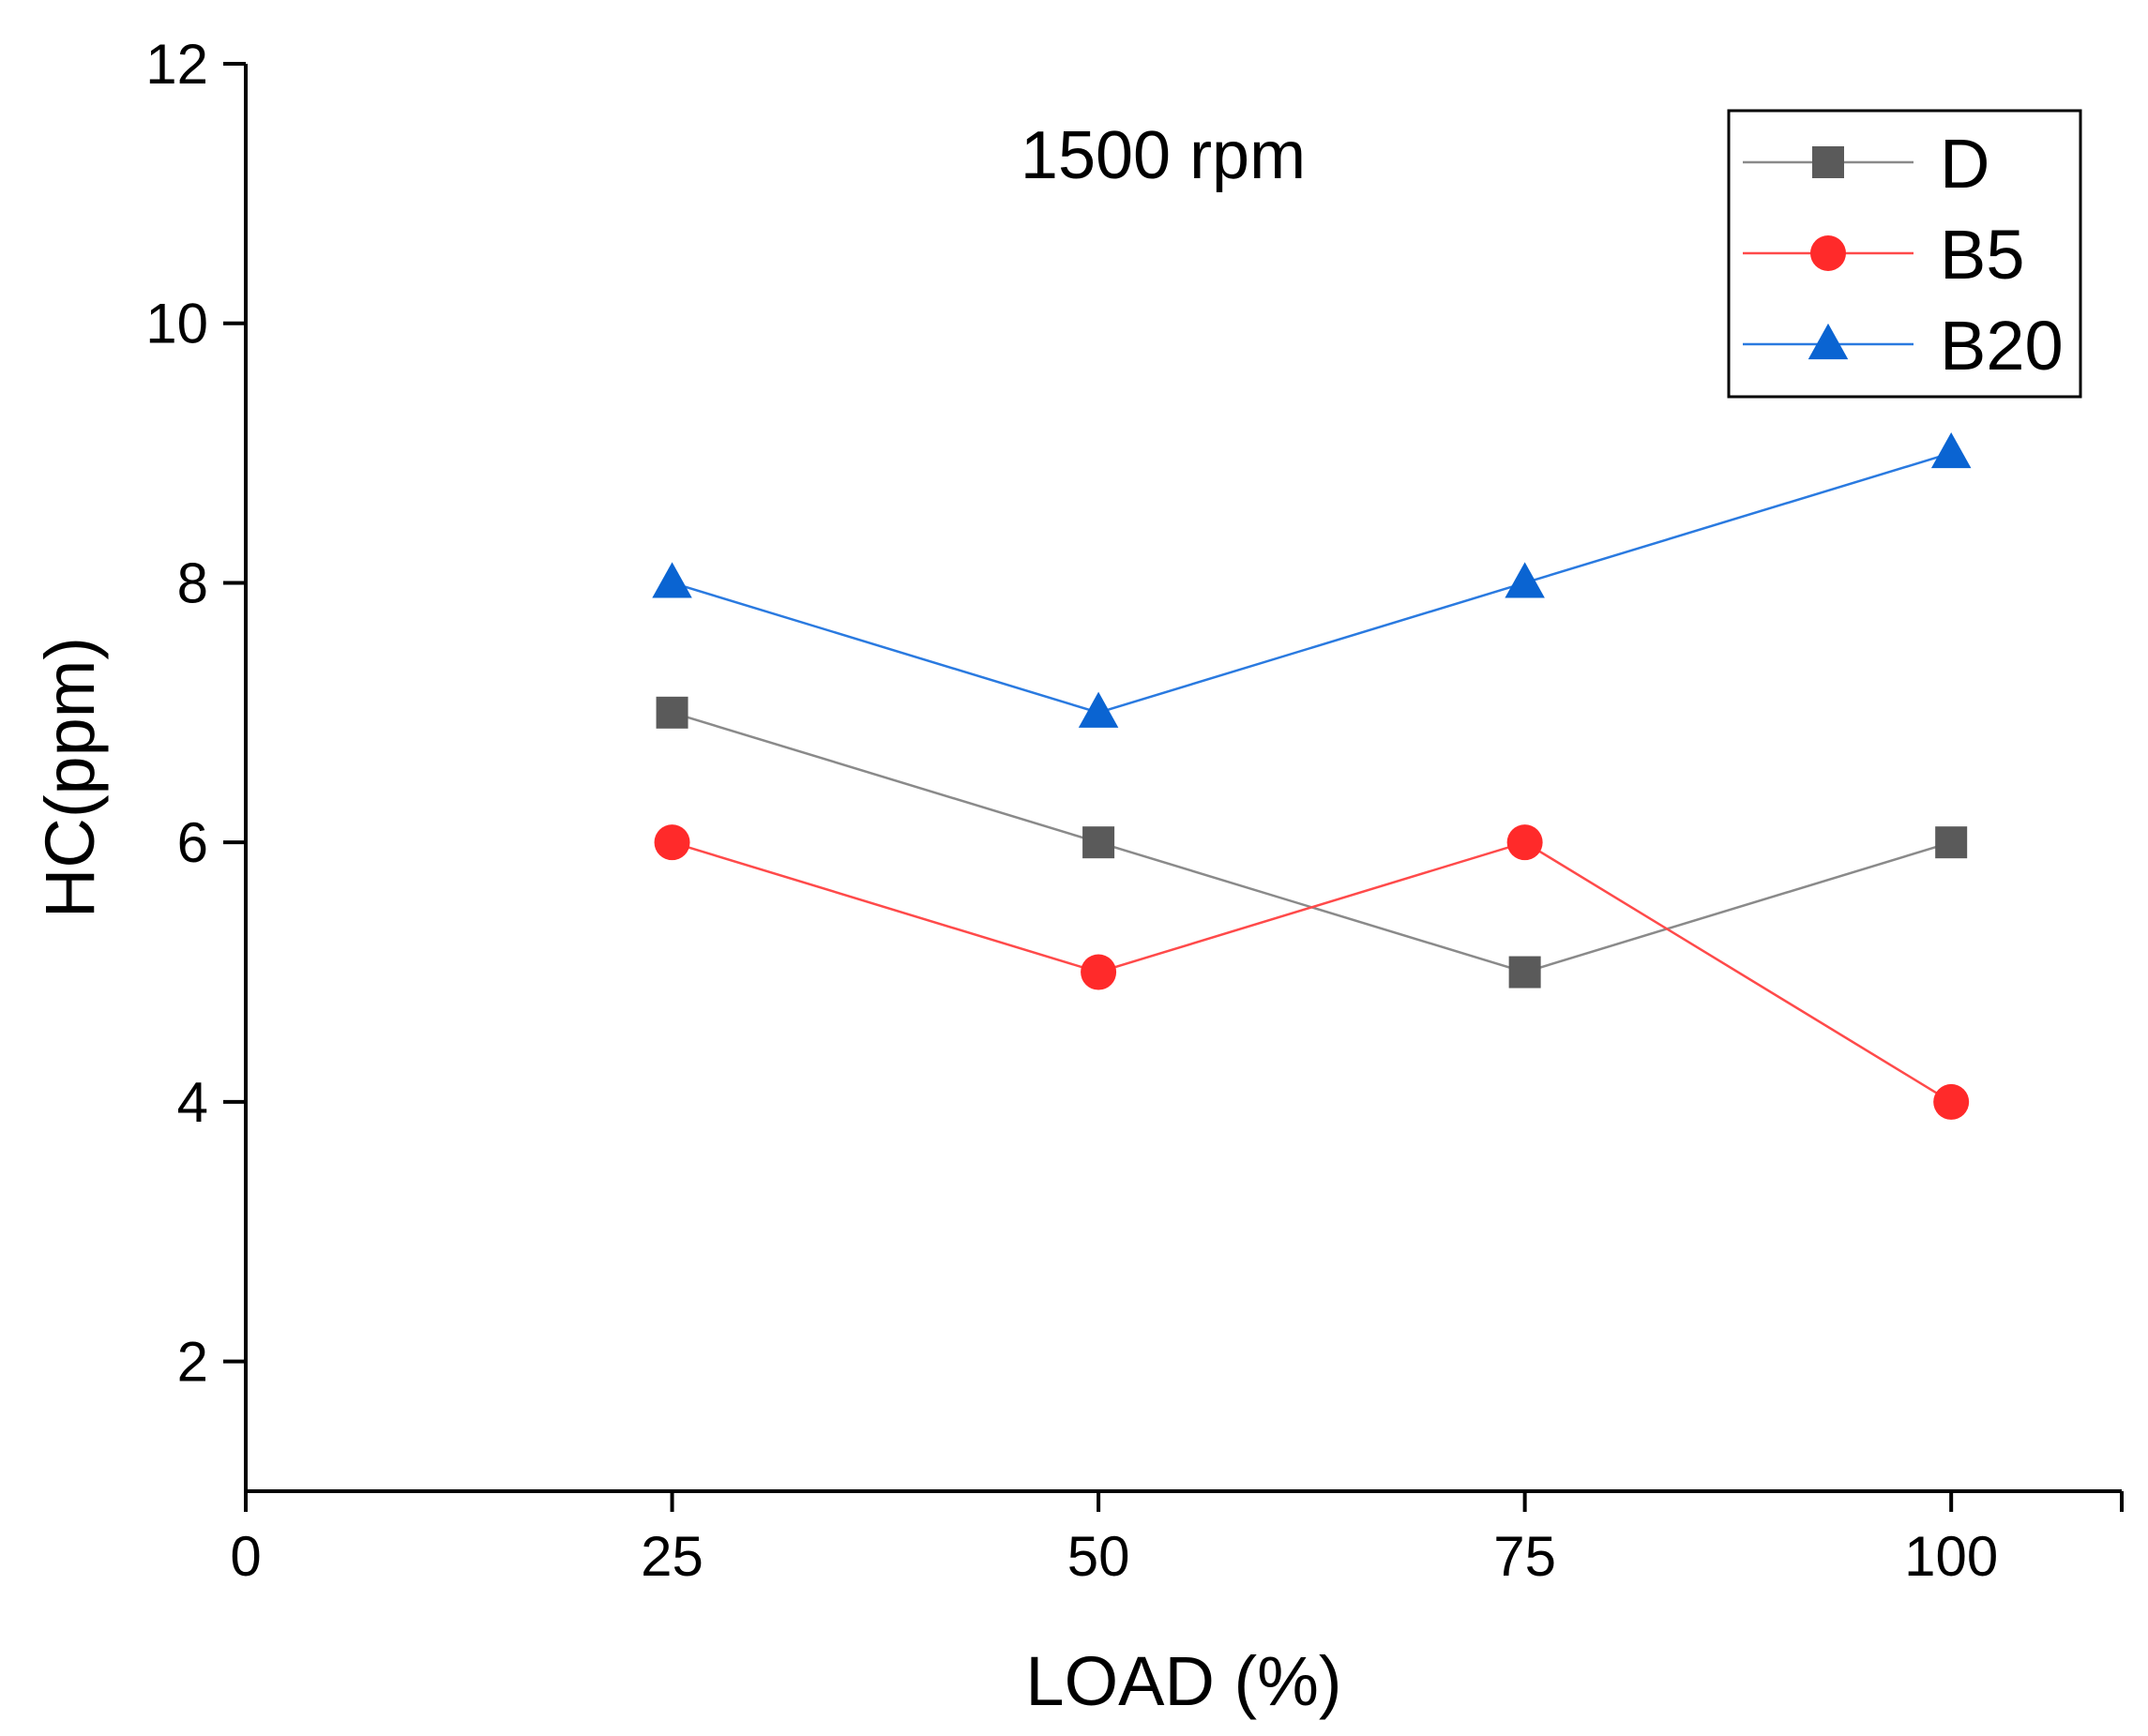  What do you see at coordinates (1951, 1556) in the screenshot?
I see `x-tick-label: 100` at bounding box center [1951, 1556].